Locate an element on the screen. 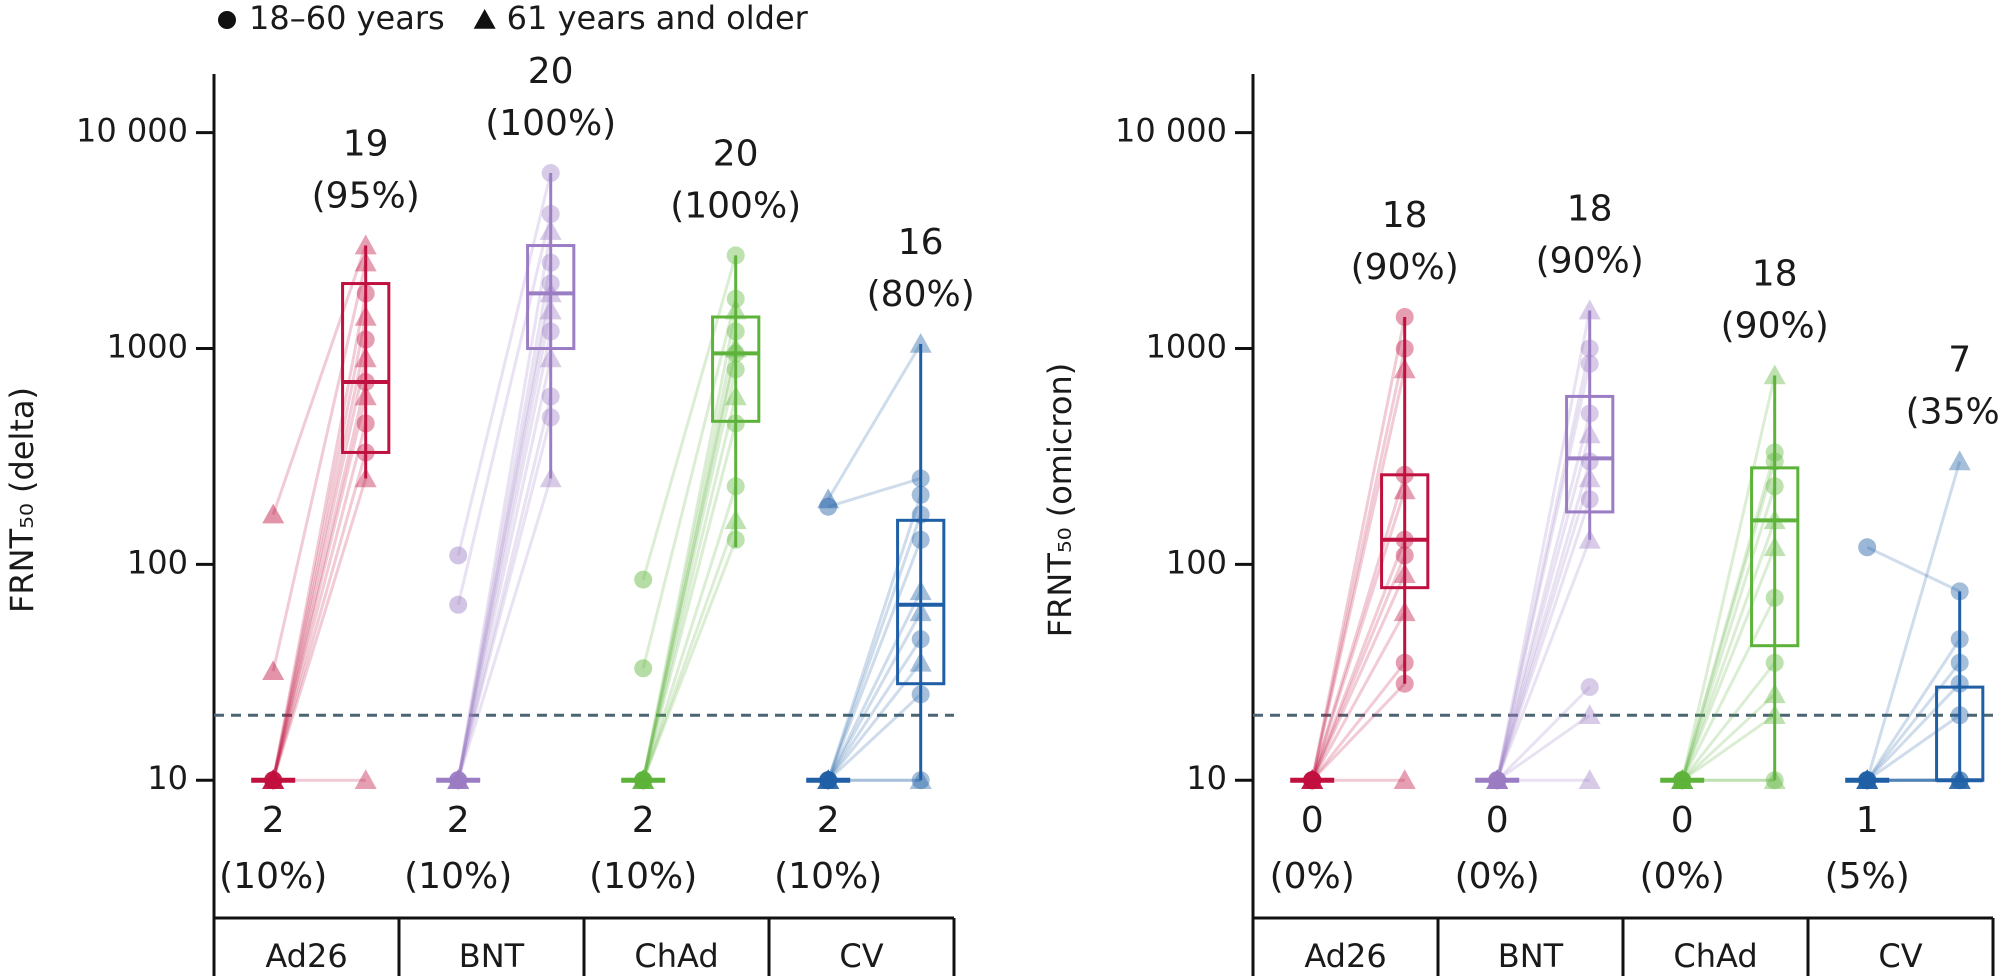 Image resolution: width=2000 pixels, height=976 pixels. above-count: 7 is located at coordinates (1959, 359).